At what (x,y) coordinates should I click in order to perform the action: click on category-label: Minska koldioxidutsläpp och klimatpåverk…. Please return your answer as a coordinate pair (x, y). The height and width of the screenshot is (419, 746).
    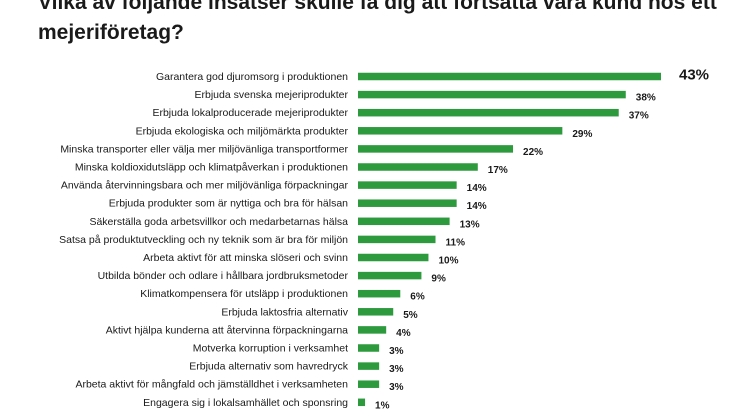
    Looking at the image, I should click on (211, 168).